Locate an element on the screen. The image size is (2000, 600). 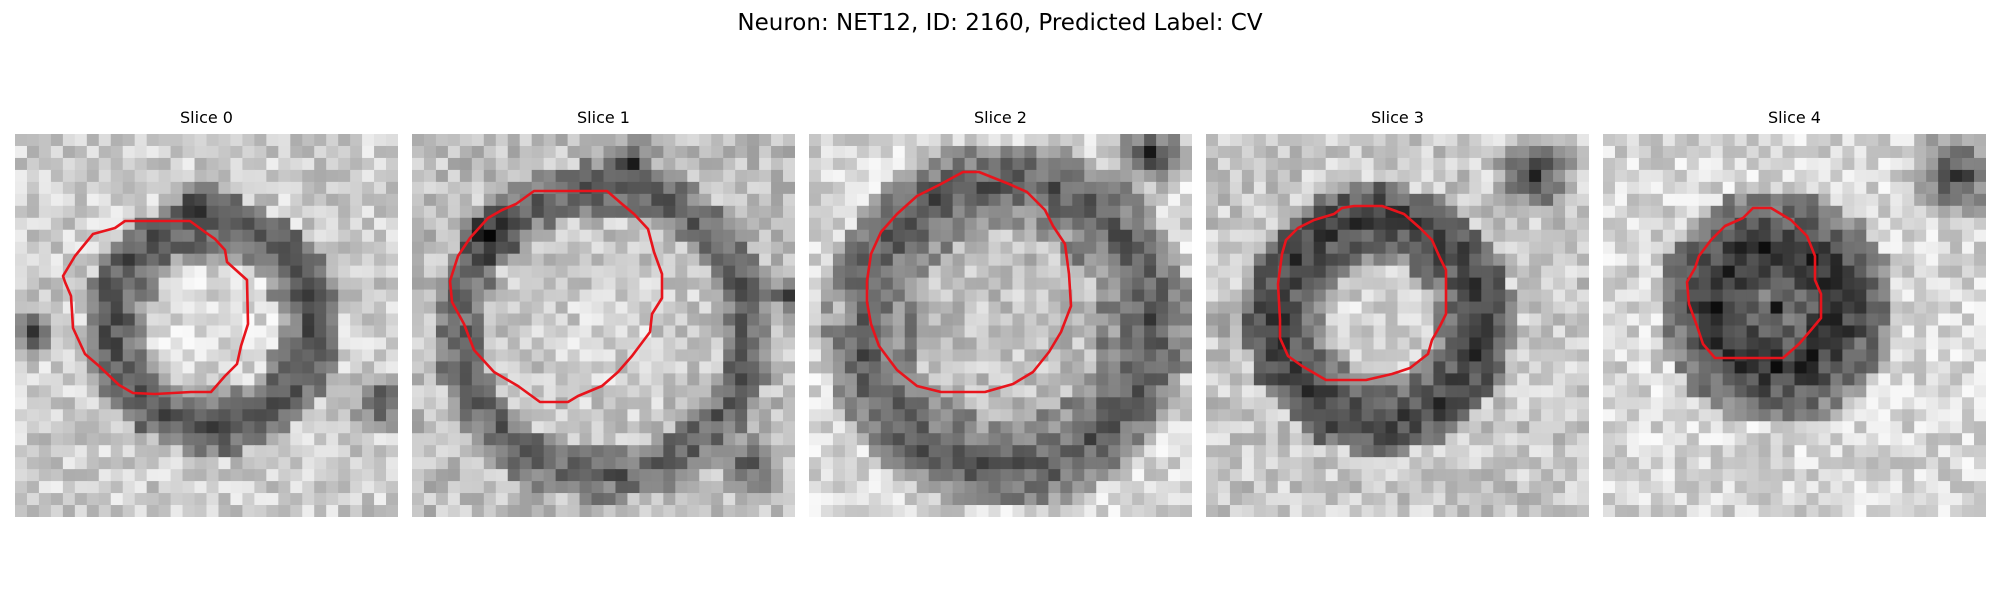
slice-panel-2: Slice 2 is located at coordinates (1000, 312).